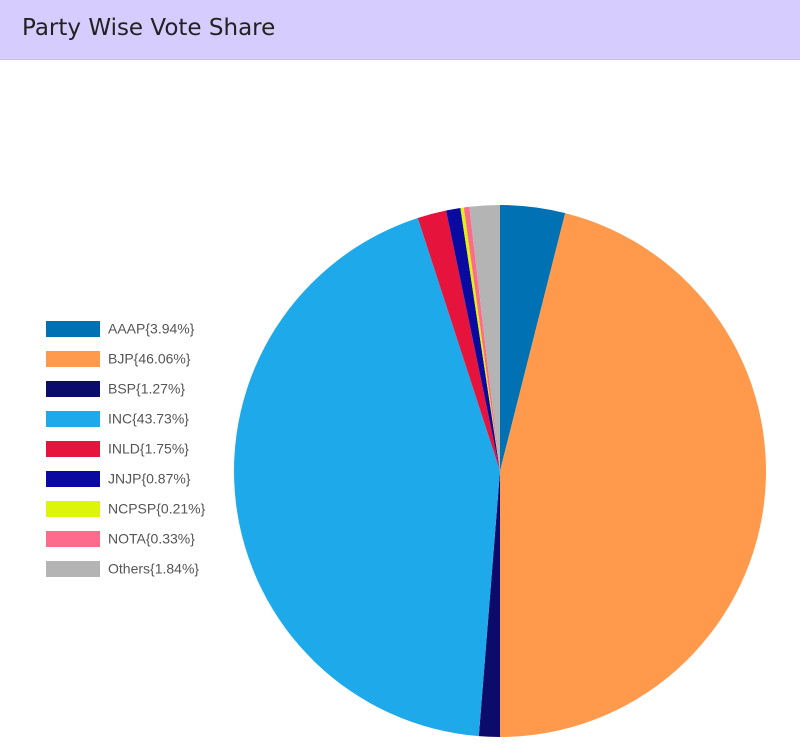 Image resolution: width=800 pixels, height=751 pixels. I want to click on legend-label: BSP{1.27%}, so click(146, 389).